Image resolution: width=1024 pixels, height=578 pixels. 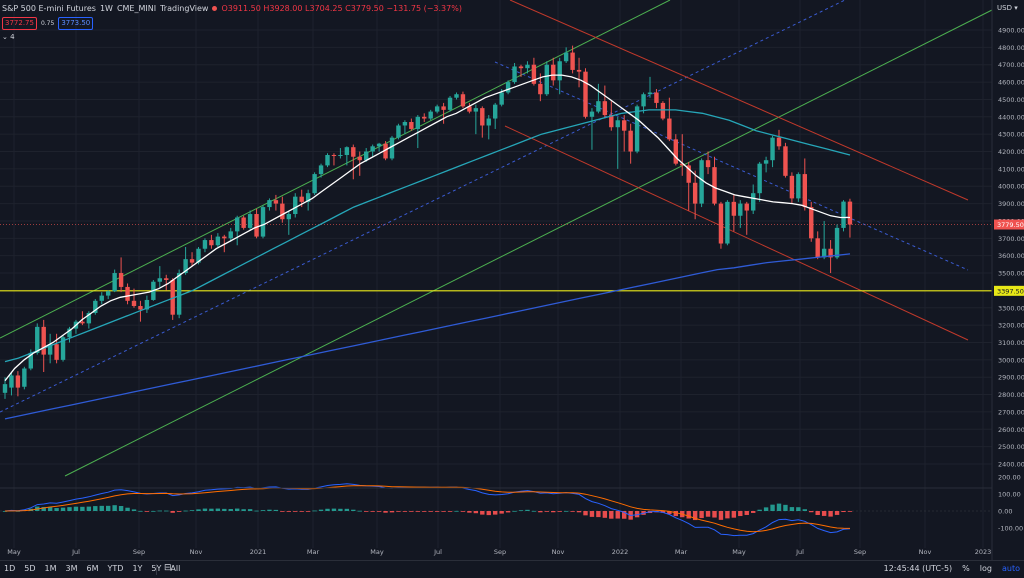 I want to click on clock: 12:45:44 (UTC-5), so click(x=918, y=568).